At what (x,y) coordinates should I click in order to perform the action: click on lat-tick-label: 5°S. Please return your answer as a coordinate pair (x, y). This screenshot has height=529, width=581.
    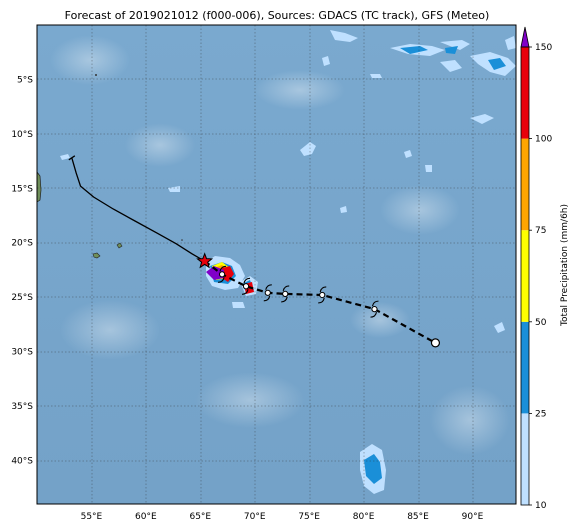
    Looking at the image, I should click on (25, 80).